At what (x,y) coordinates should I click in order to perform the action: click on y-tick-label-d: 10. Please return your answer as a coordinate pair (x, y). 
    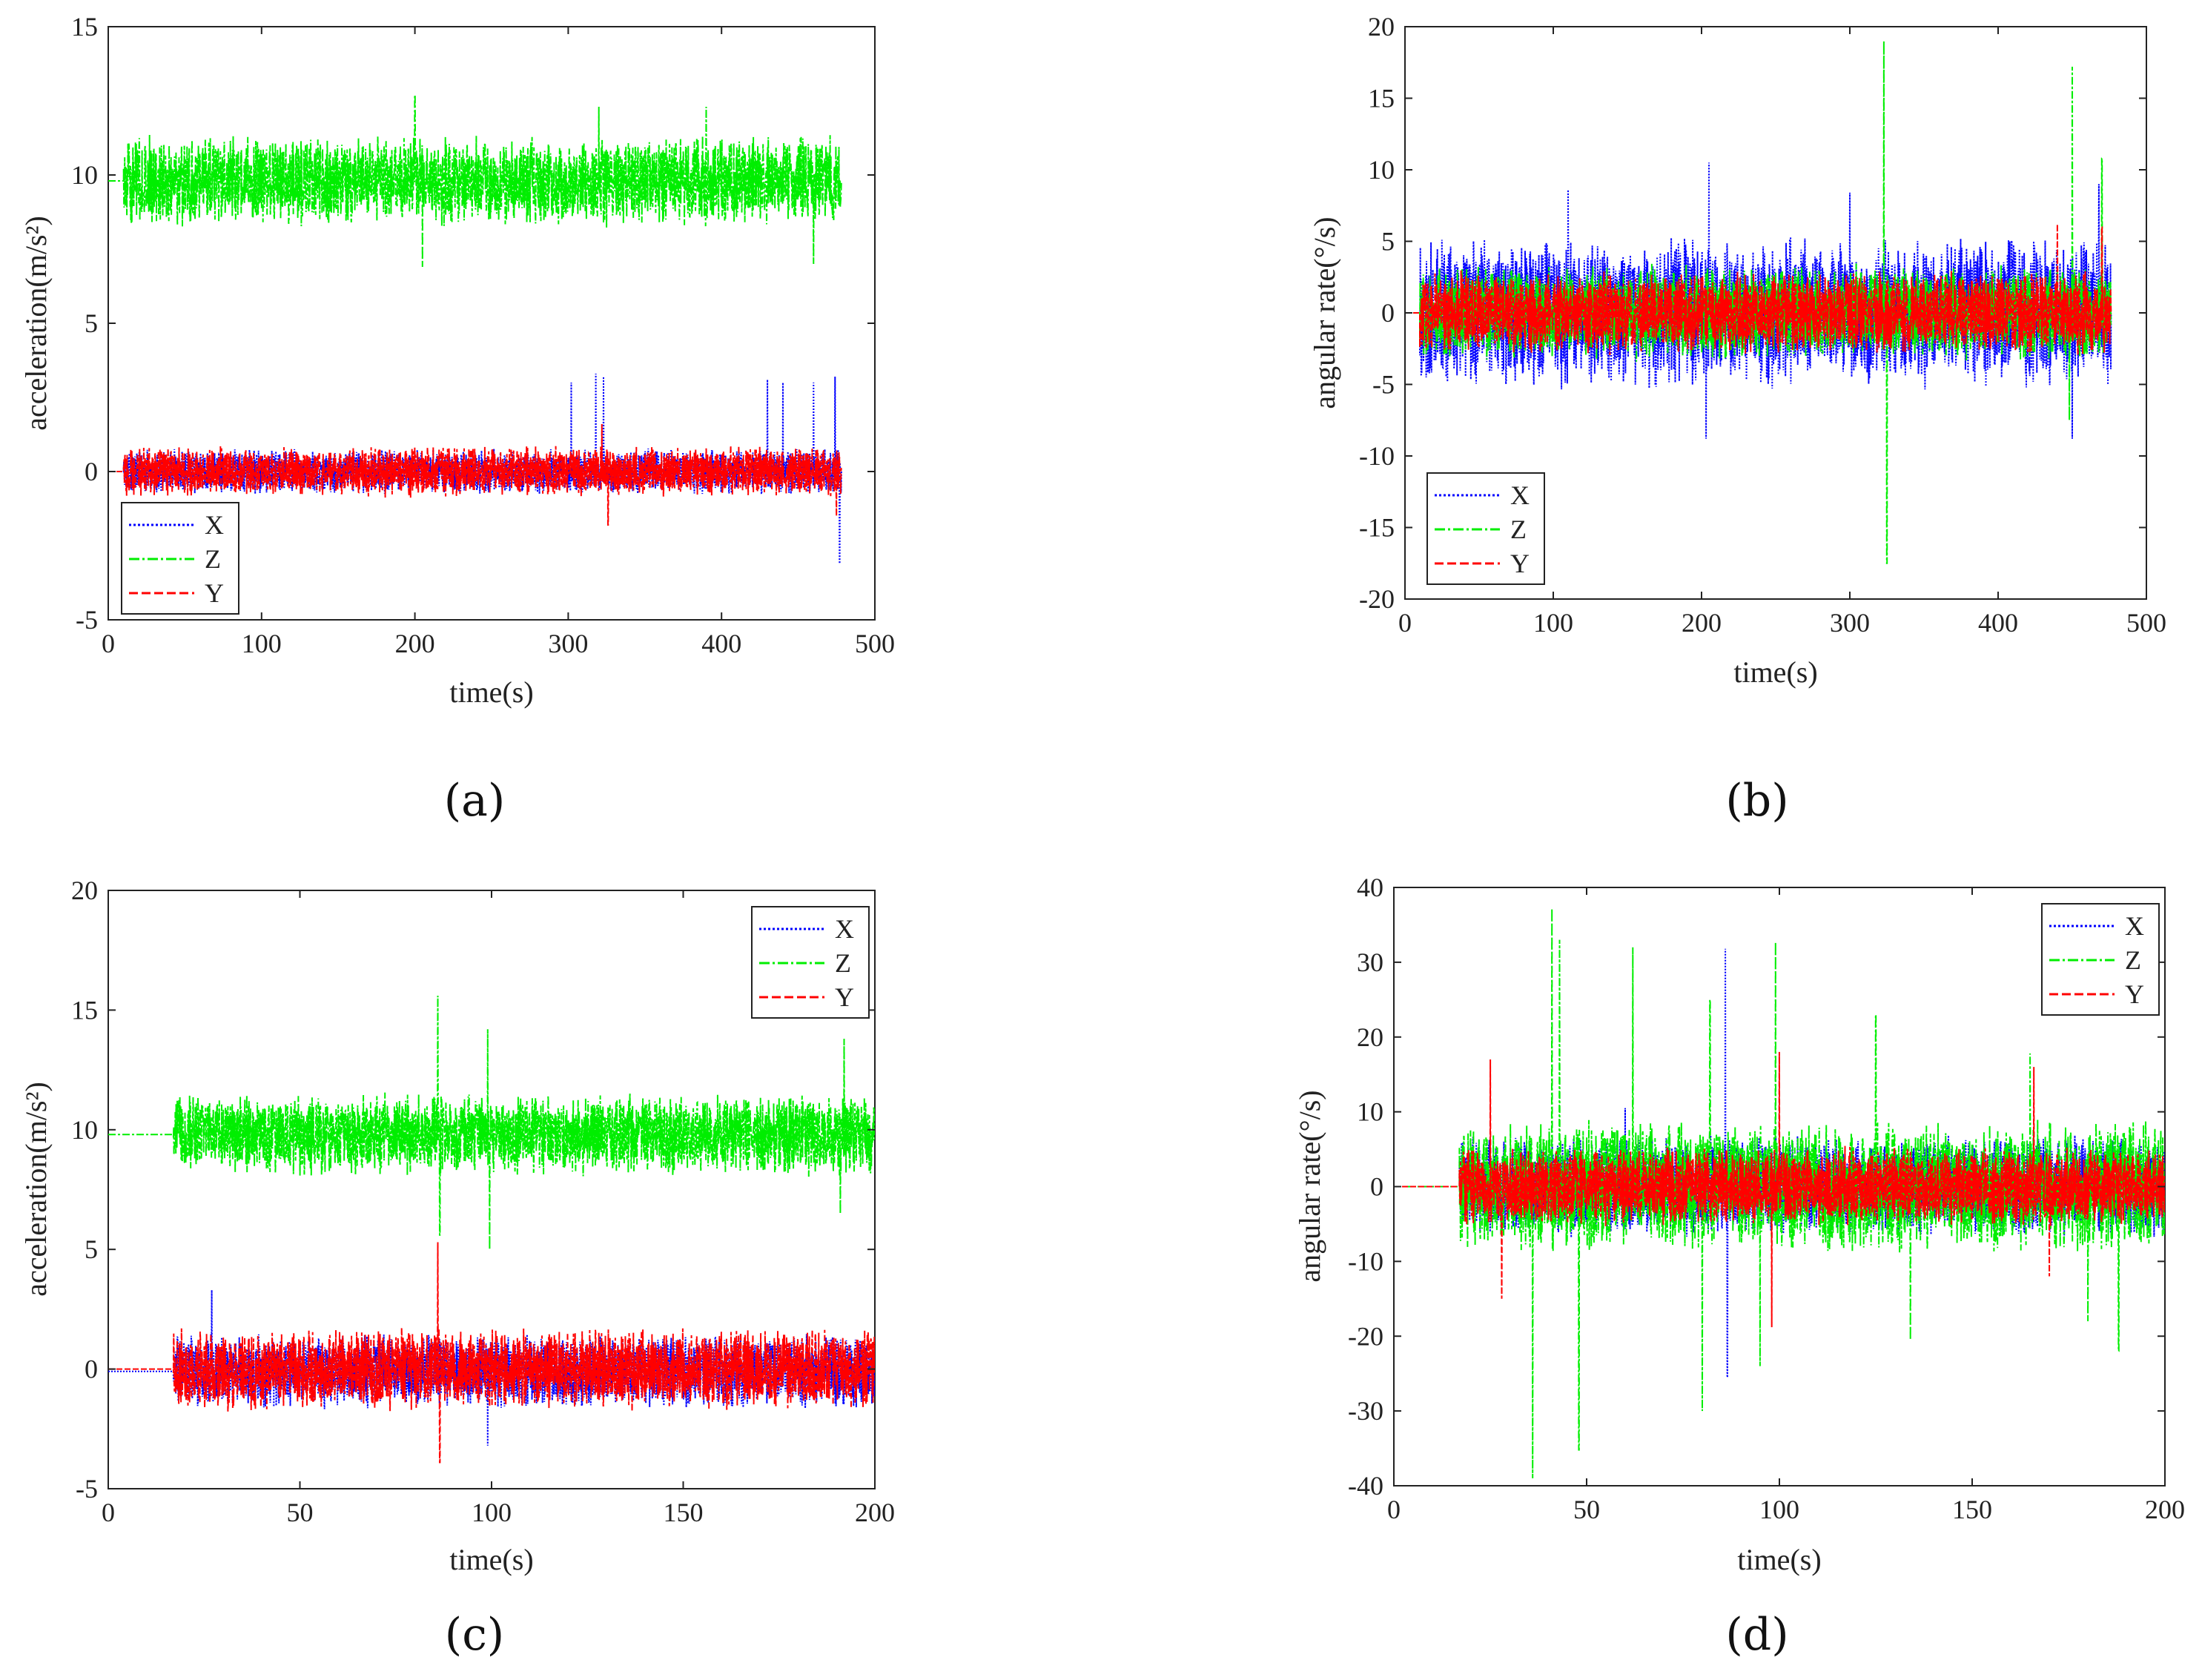
    Looking at the image, I should click on (1370, 1112).